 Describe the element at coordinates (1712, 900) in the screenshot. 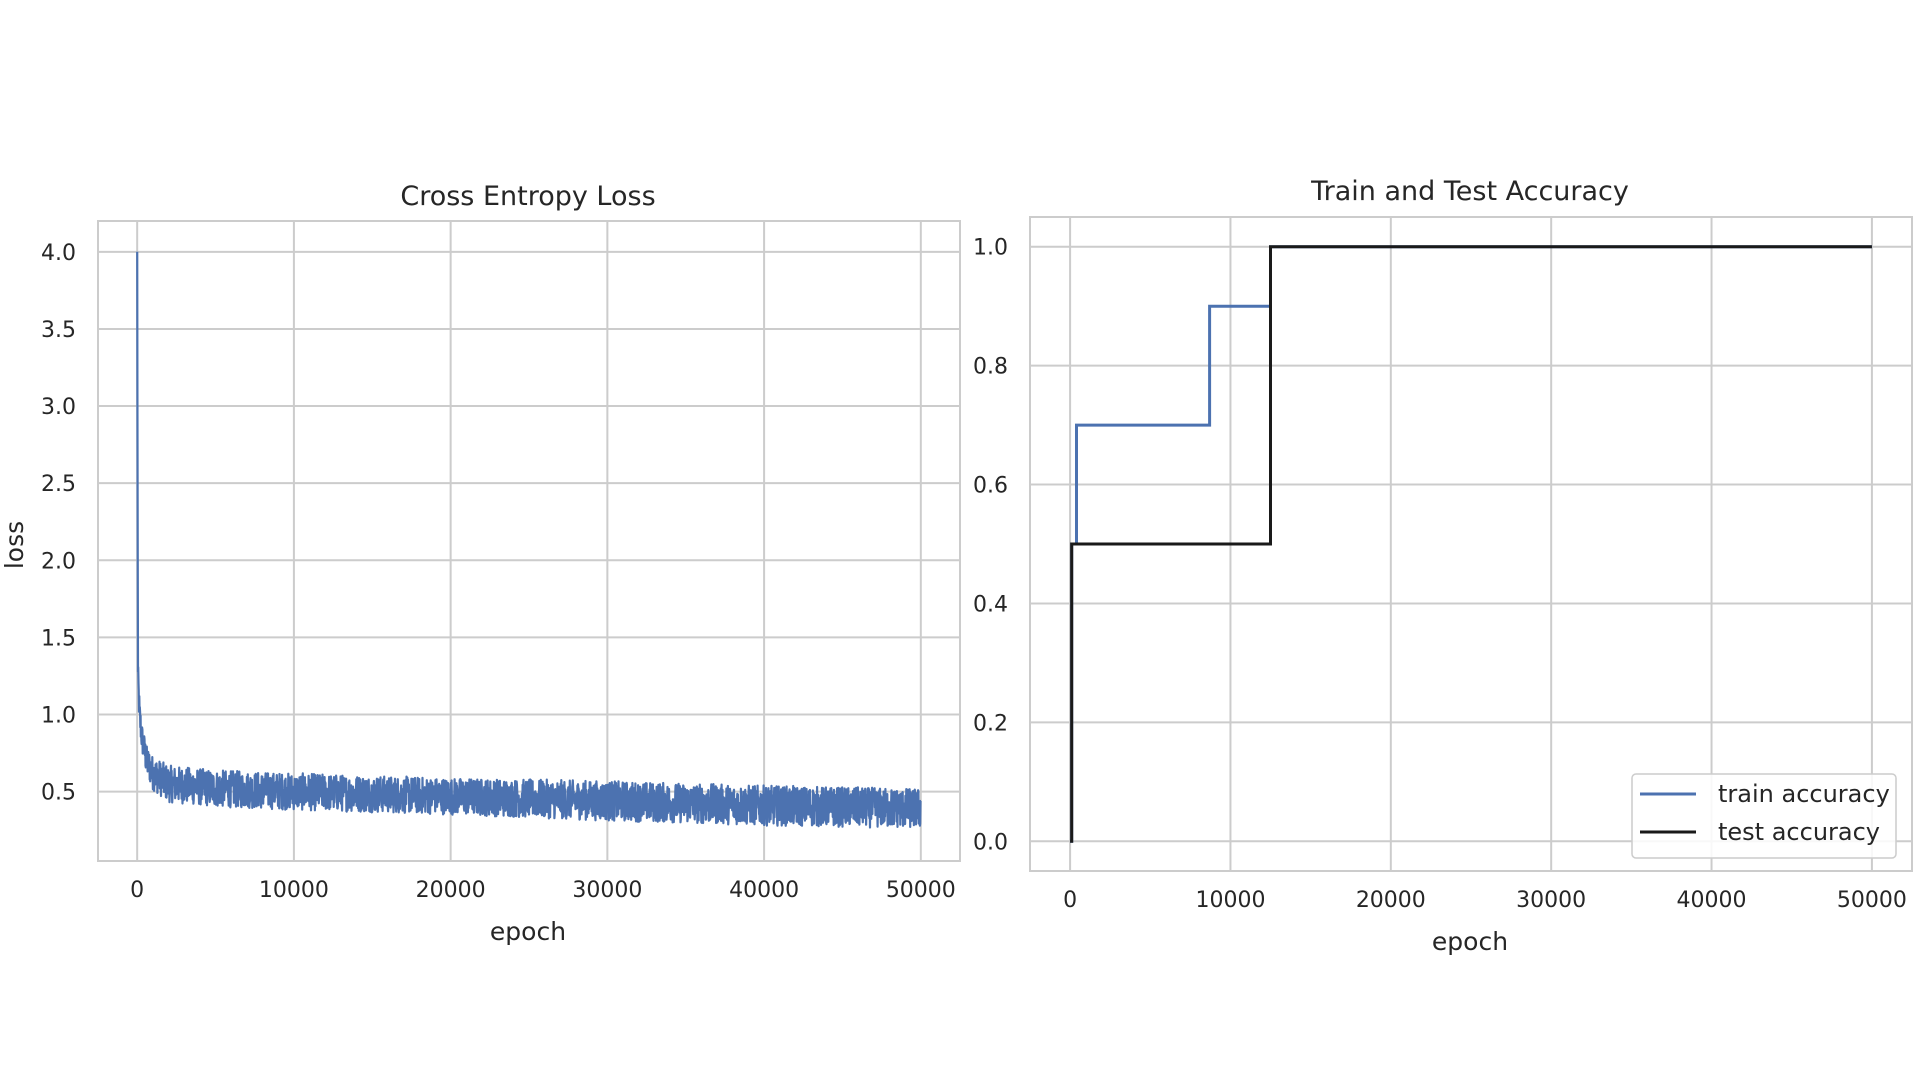

I see `accuracy-x-tick-label: 40000` at that location.